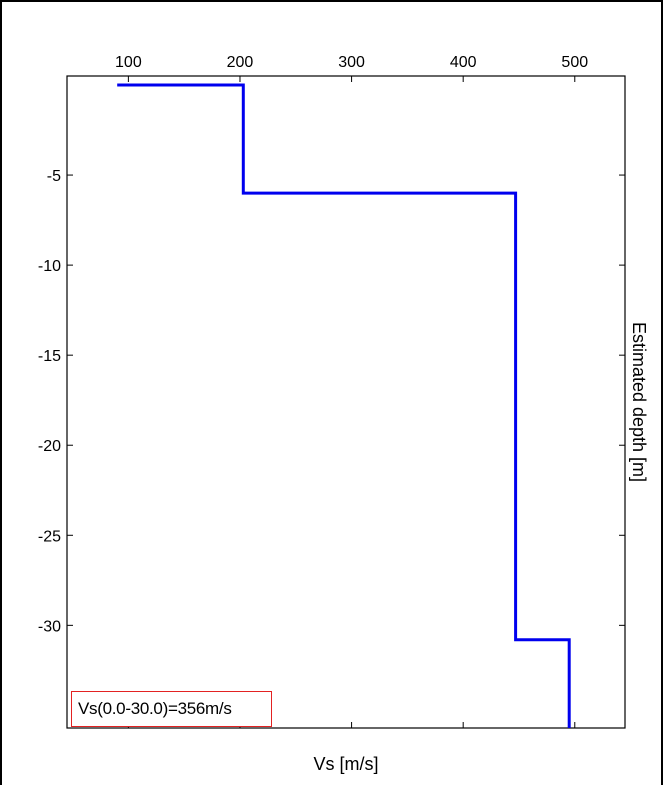 Image resolution: width=663 pixels, height=785 pixels. I want to click on x-tick-label: 300, so click(351, 62).